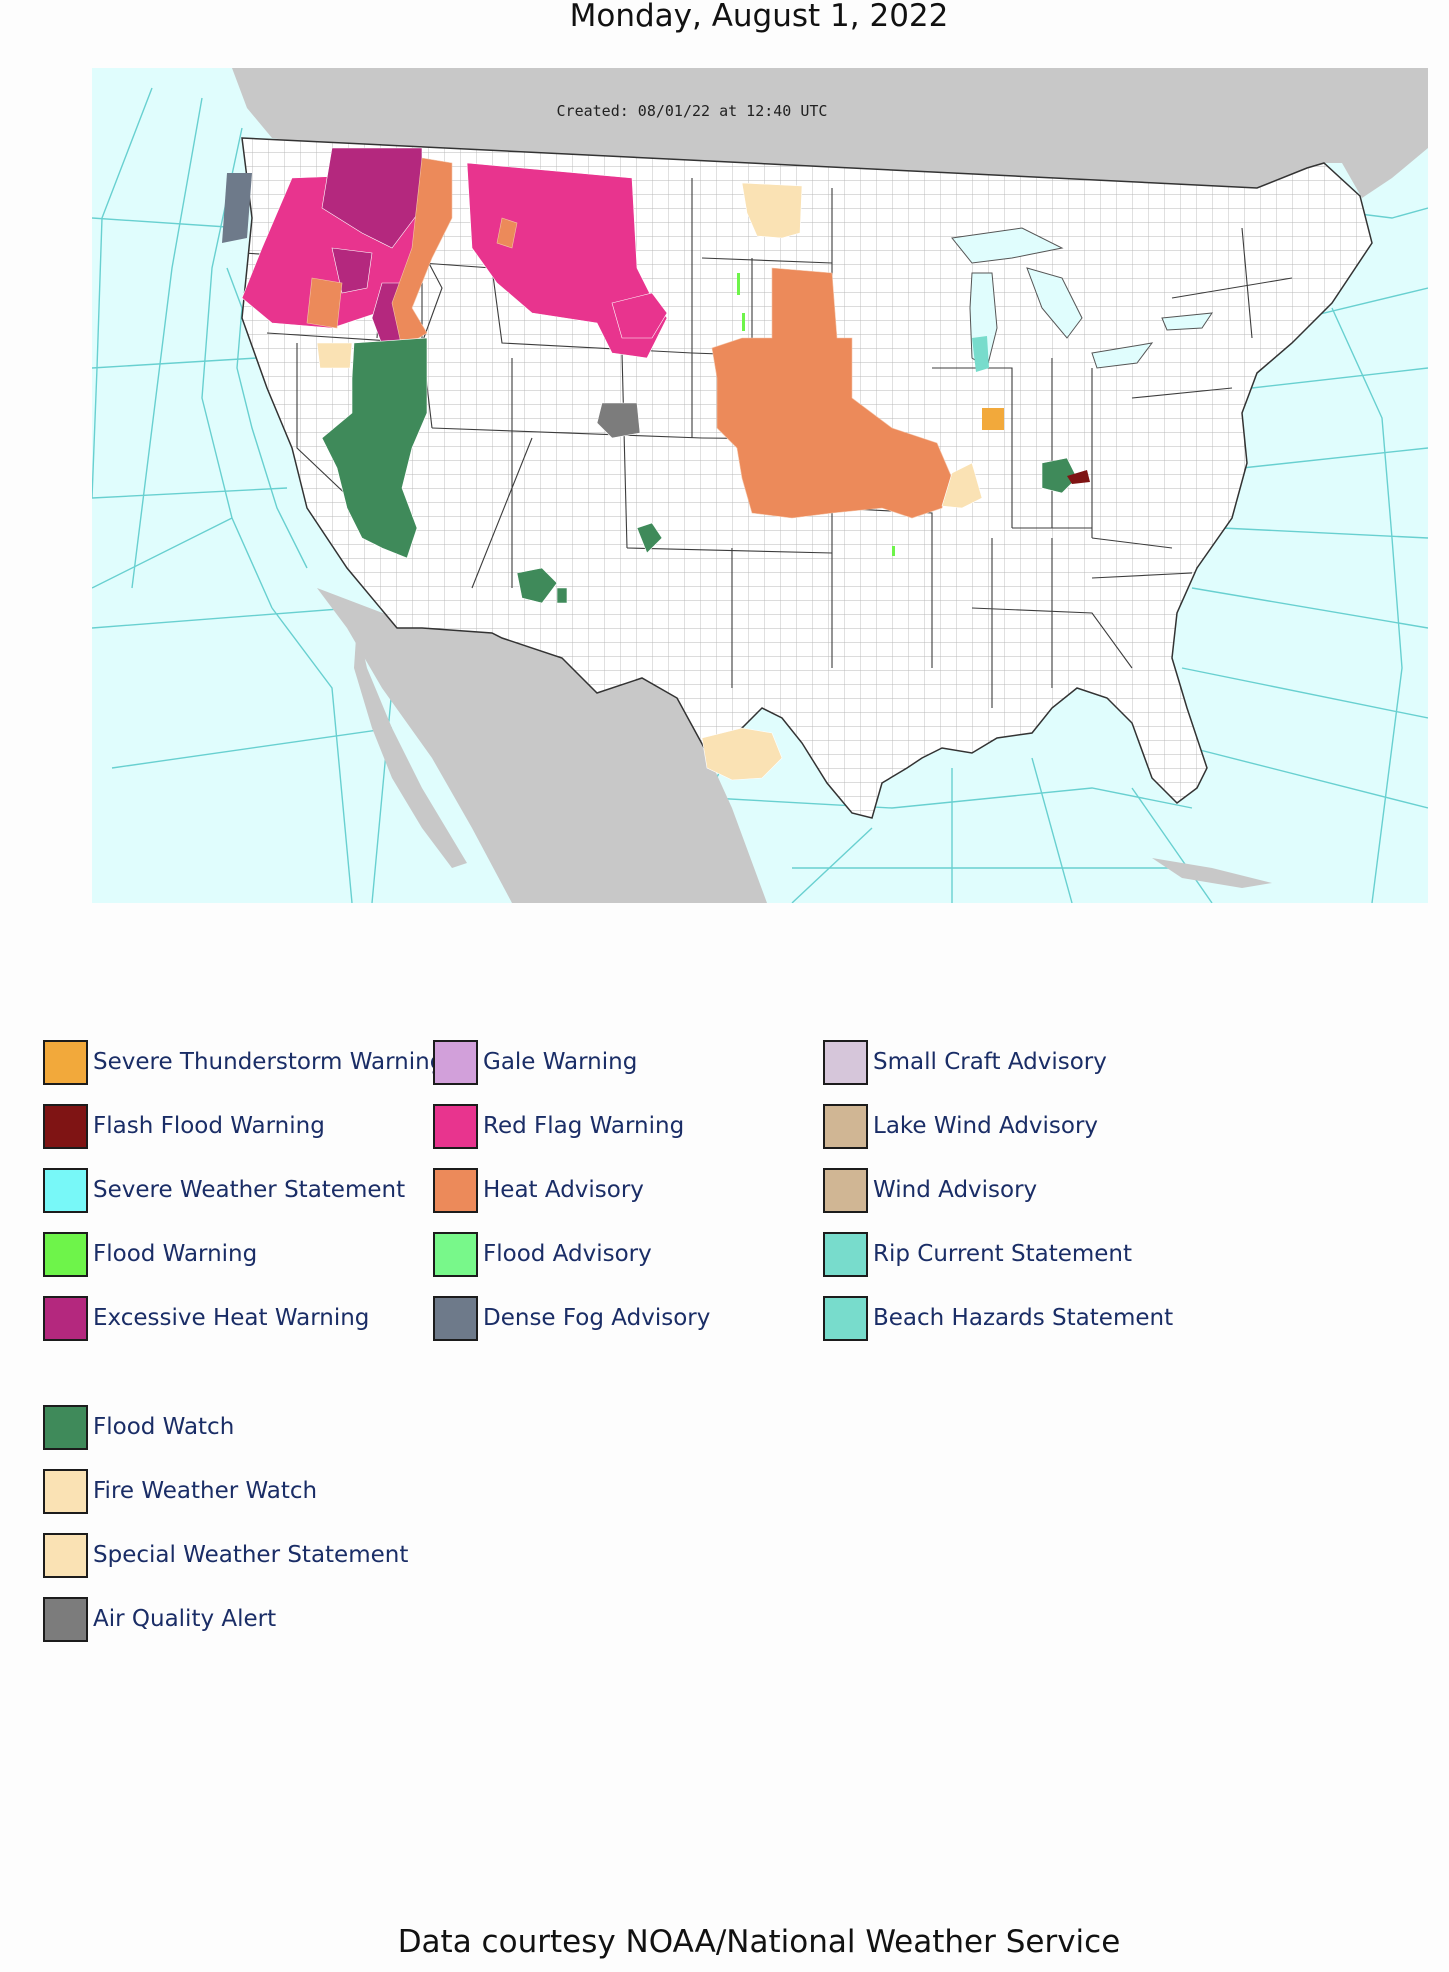 This screenshot has height=1972, width=1449. I want to click on legend-item: Special Weather Statement, so click(225, 1555).